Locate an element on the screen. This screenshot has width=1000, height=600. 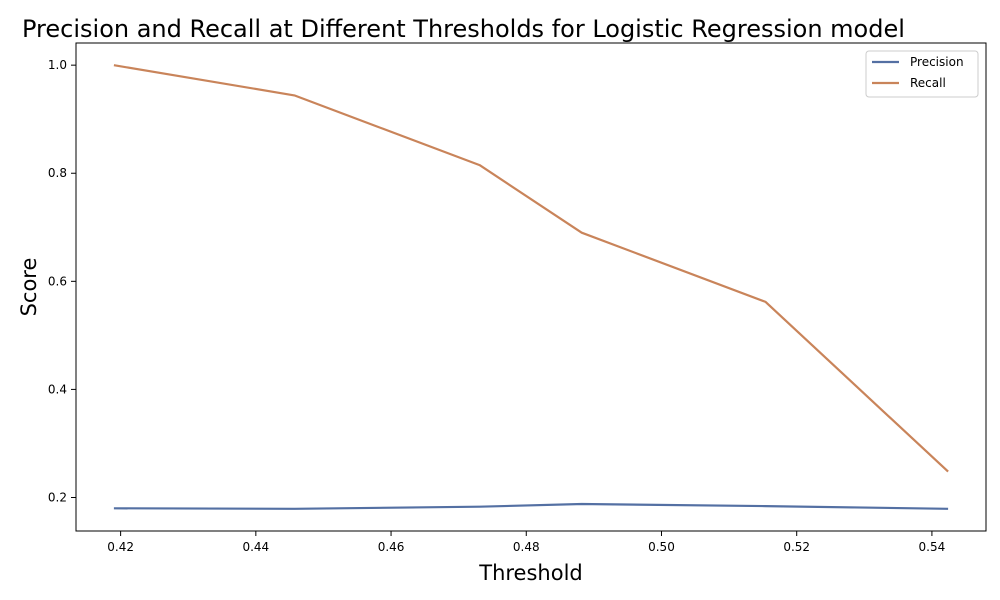
y-tick-label: 0.4 is located at coordinates (57, 389).